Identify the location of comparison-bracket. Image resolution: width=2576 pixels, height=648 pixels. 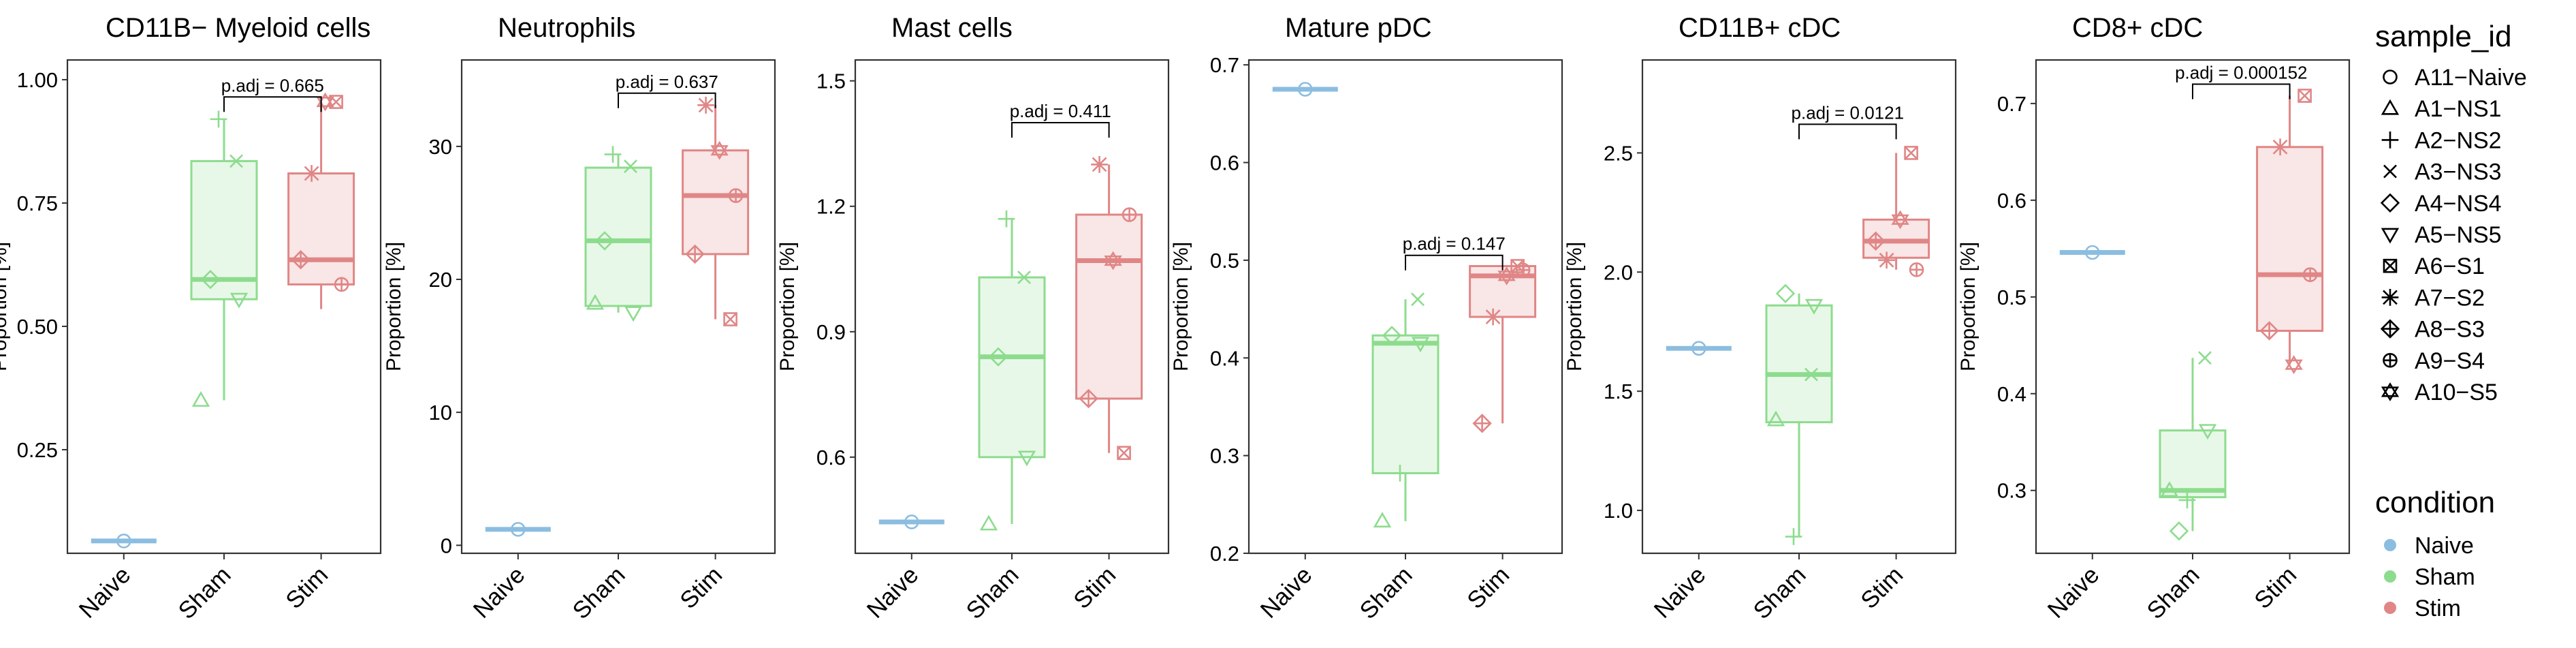
(667, 100).